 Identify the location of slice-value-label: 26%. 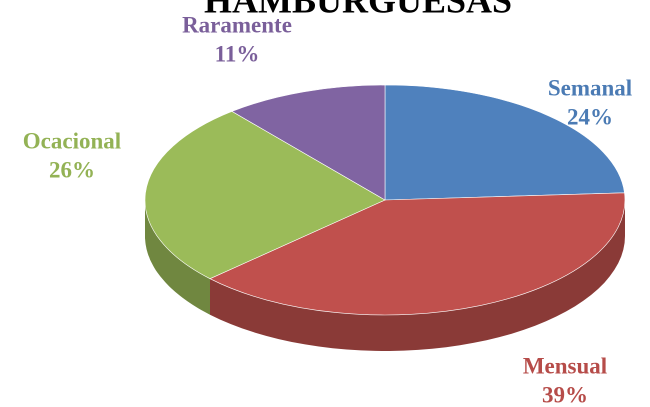
(72, 169).